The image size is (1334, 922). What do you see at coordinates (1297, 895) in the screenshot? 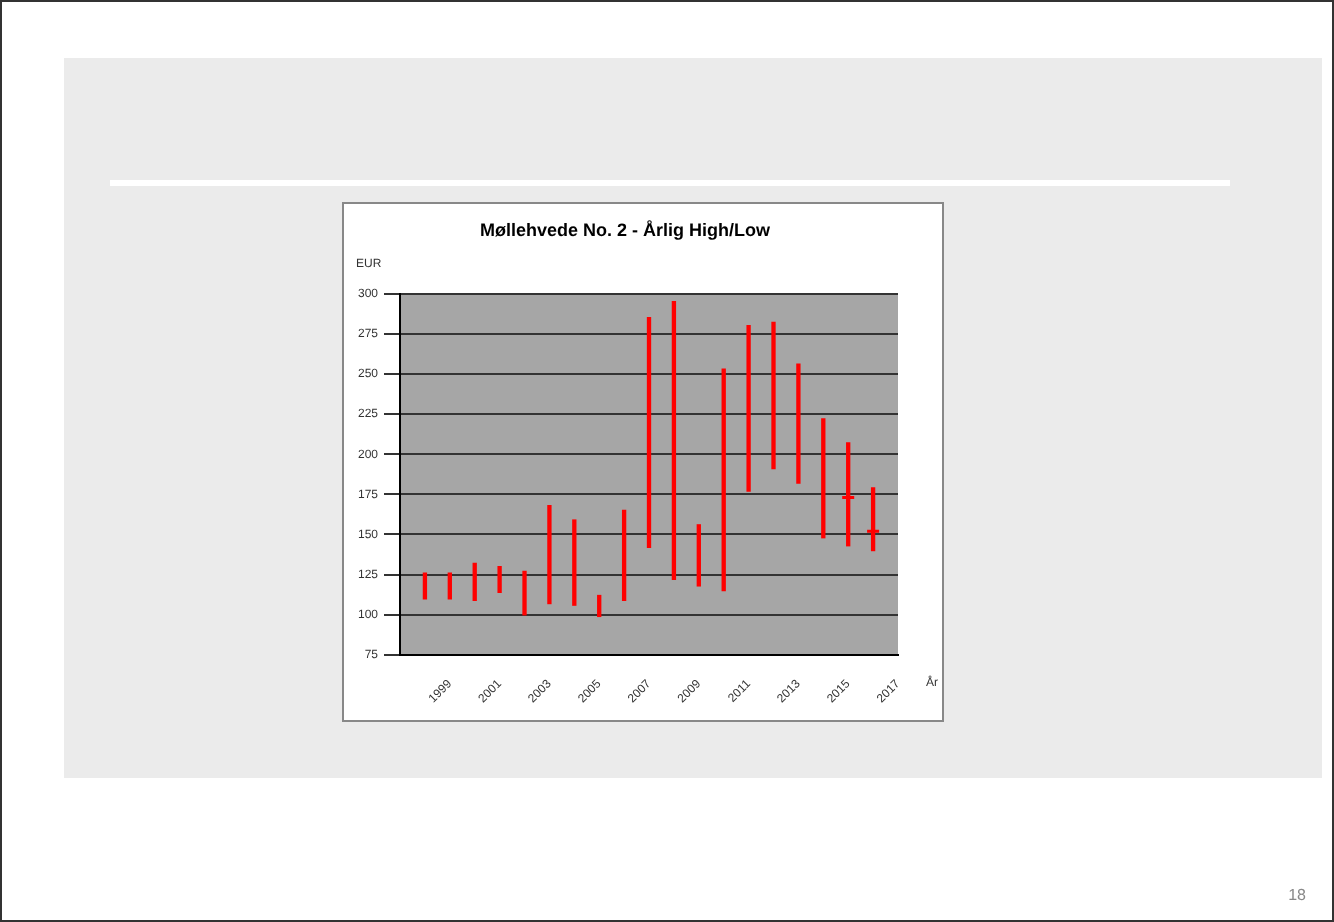
I see `text: 18` at bounding box center [1297, 895].